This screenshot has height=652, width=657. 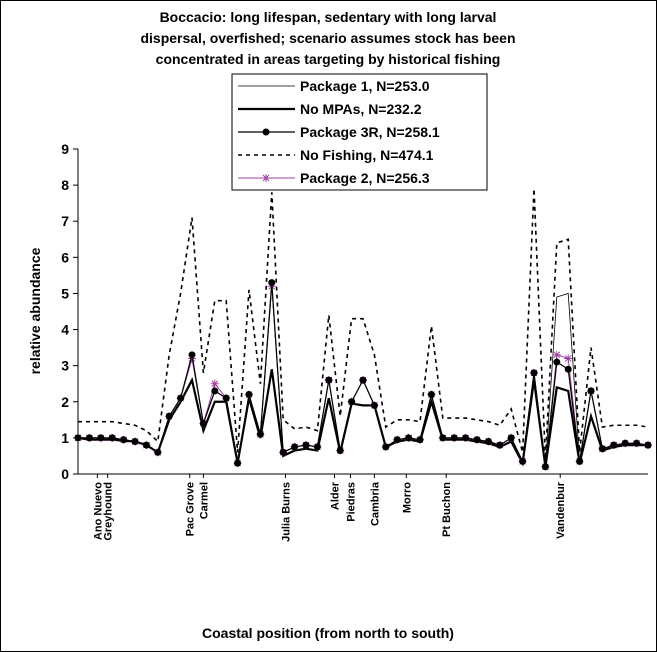 I want to click on y-tick-label: 5, so click(x=65, y=293).